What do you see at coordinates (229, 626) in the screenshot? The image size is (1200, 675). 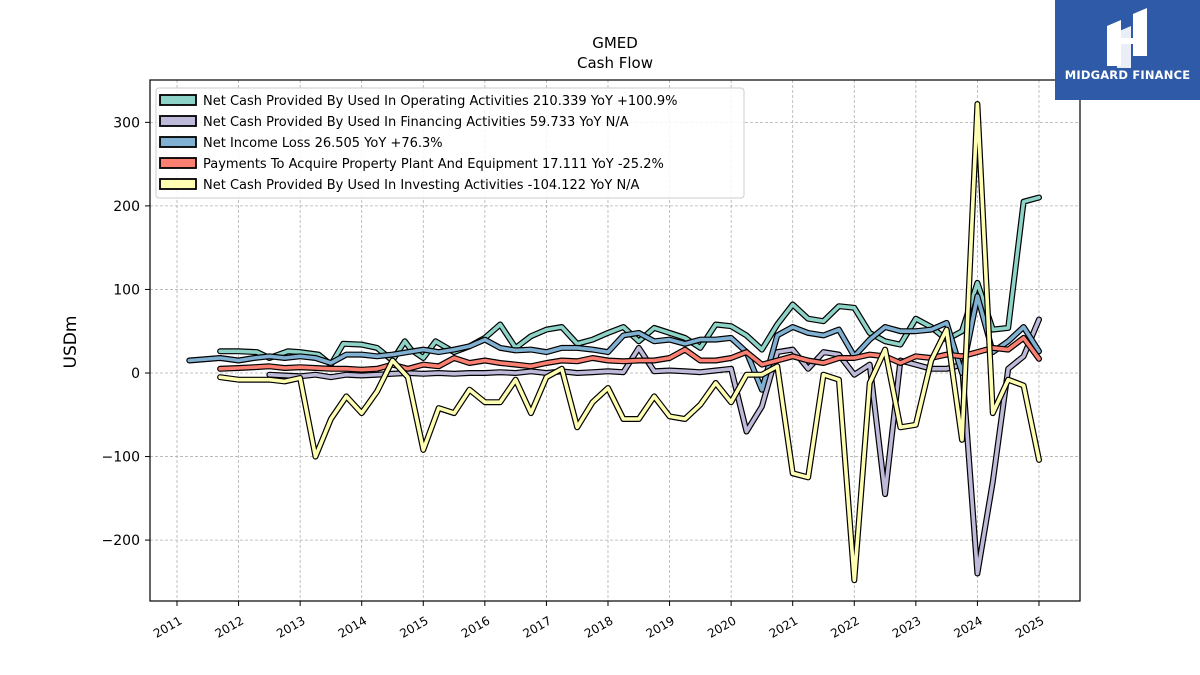 I see `x-tick-label: 2012` at bounding box center [229, 626].